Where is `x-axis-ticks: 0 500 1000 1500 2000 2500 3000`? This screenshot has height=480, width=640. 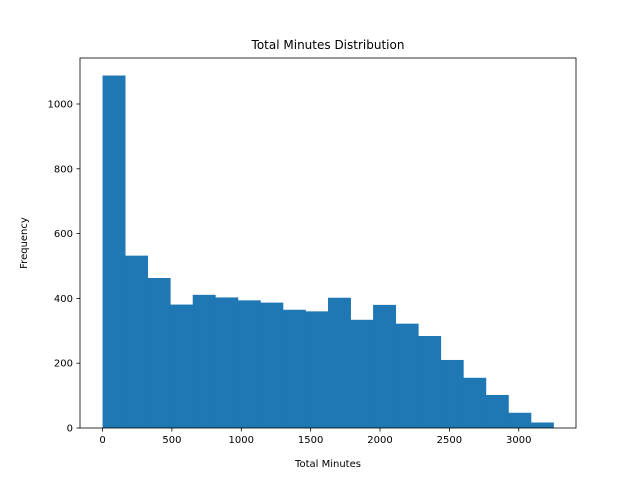
x-axis-ticks: 0 500 1000 1500 2000 2500 3000 is located at coordinates (315, 437).